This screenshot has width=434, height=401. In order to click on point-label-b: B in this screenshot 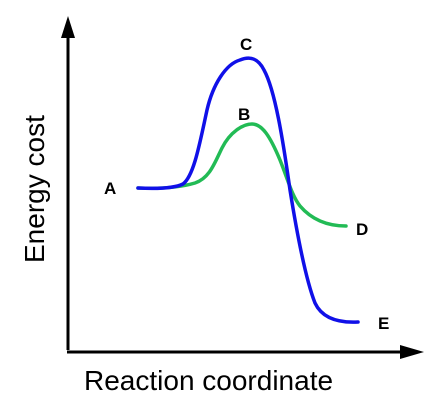, I will do `click(244, 114)`.